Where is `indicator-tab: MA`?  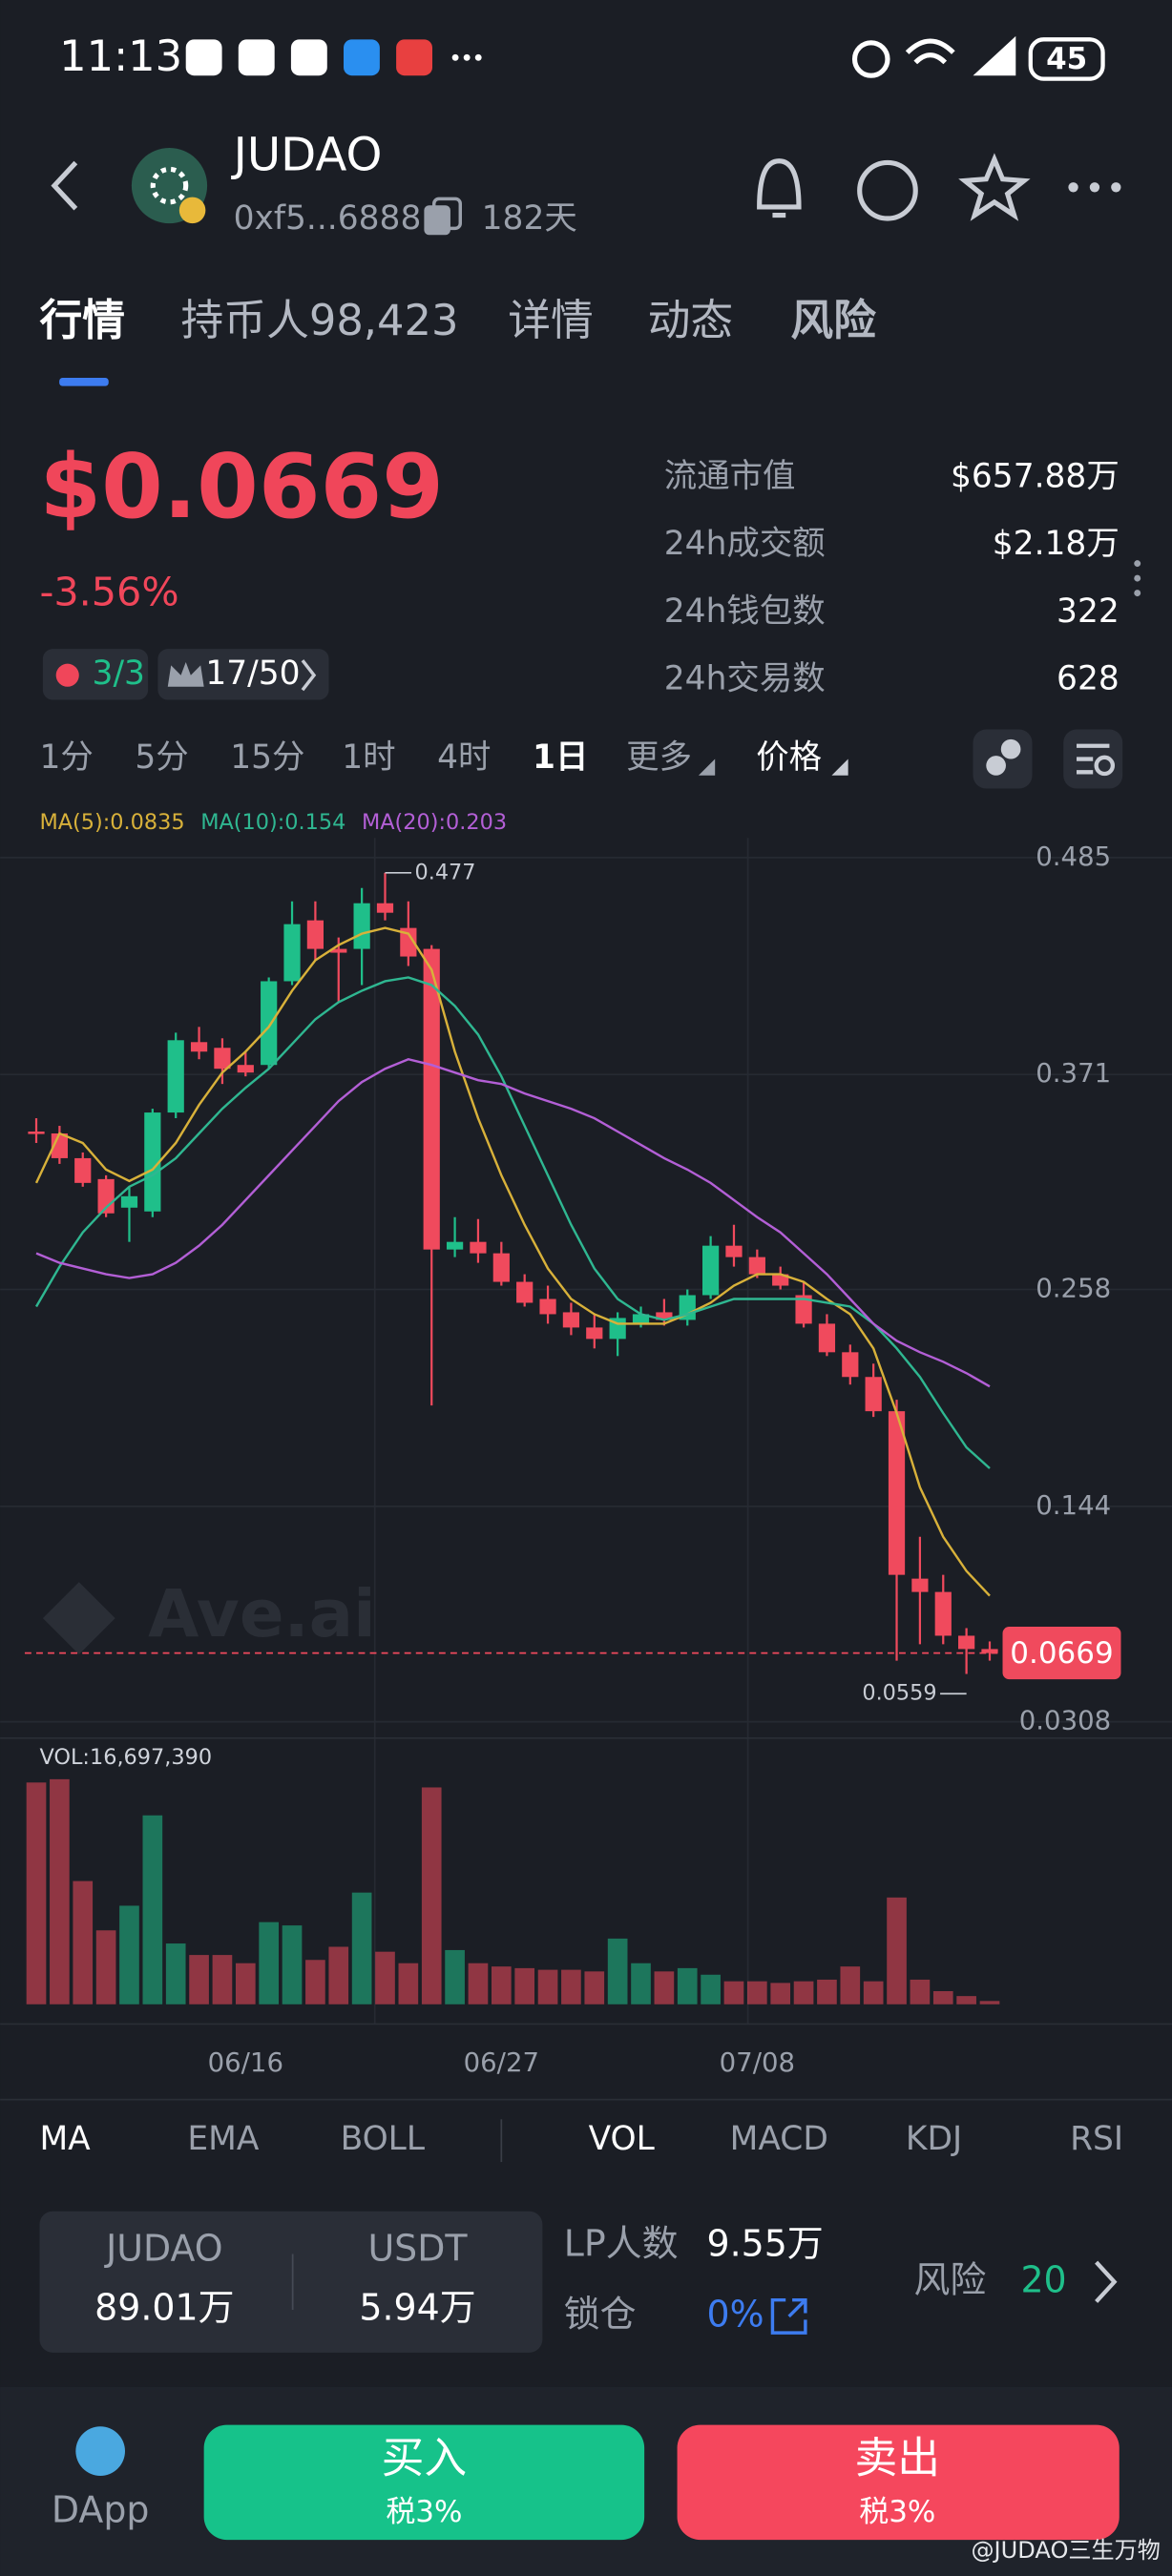 indicator-tab: MA is located at coordinates (65, 2139).